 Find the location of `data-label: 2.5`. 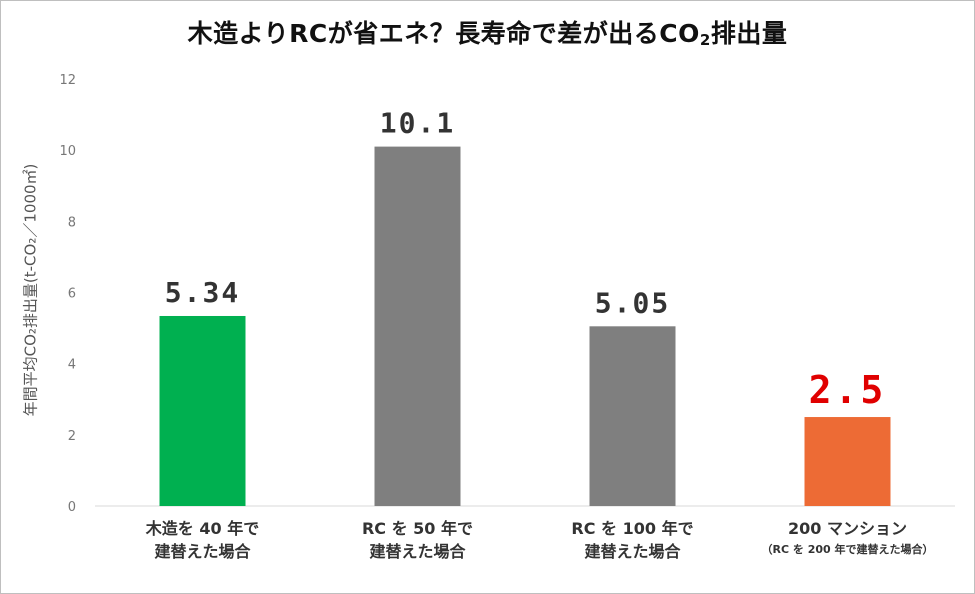

data-label: 2.5 is located at coordinates (848, 390).